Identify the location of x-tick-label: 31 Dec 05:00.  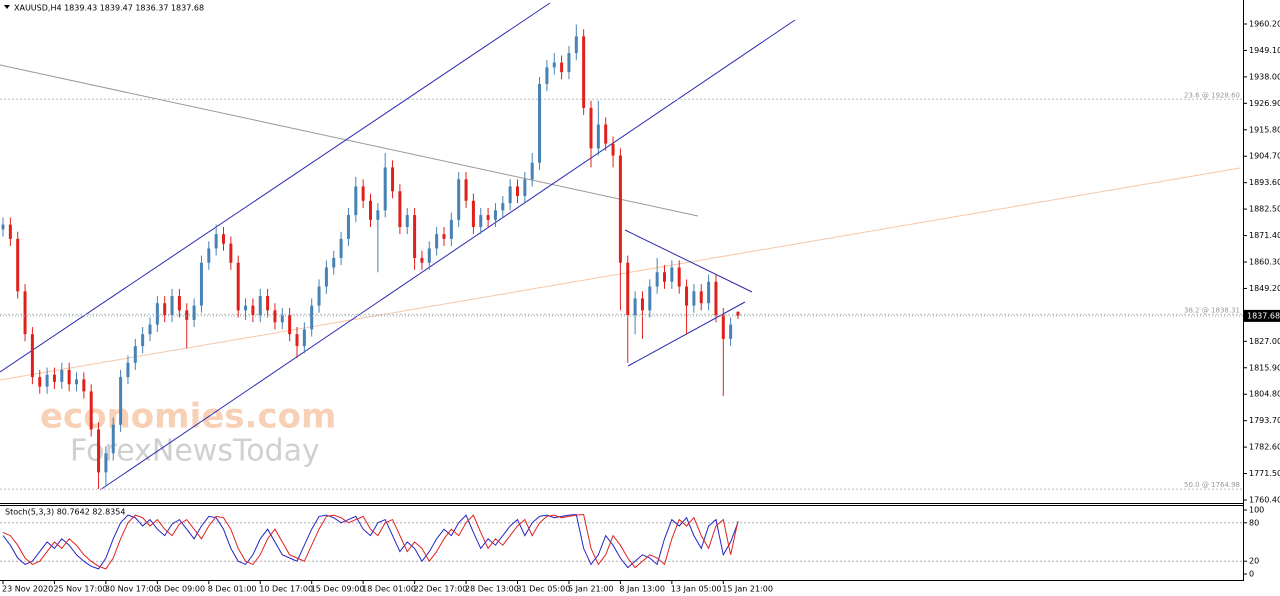
(544, 589).